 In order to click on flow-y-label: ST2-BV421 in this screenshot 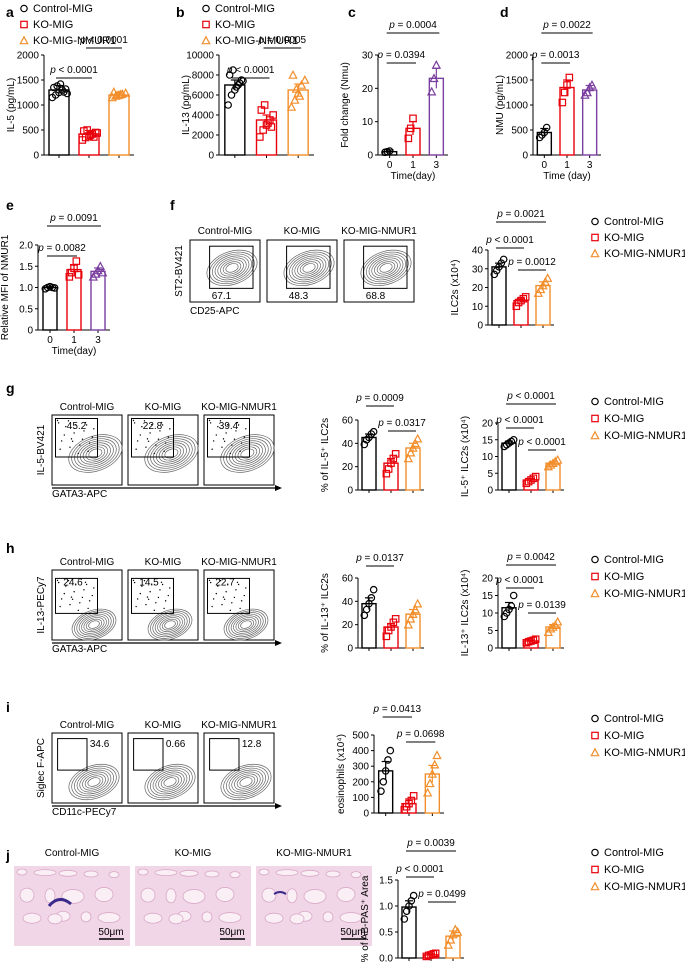, I will do `click(179, 271)`.